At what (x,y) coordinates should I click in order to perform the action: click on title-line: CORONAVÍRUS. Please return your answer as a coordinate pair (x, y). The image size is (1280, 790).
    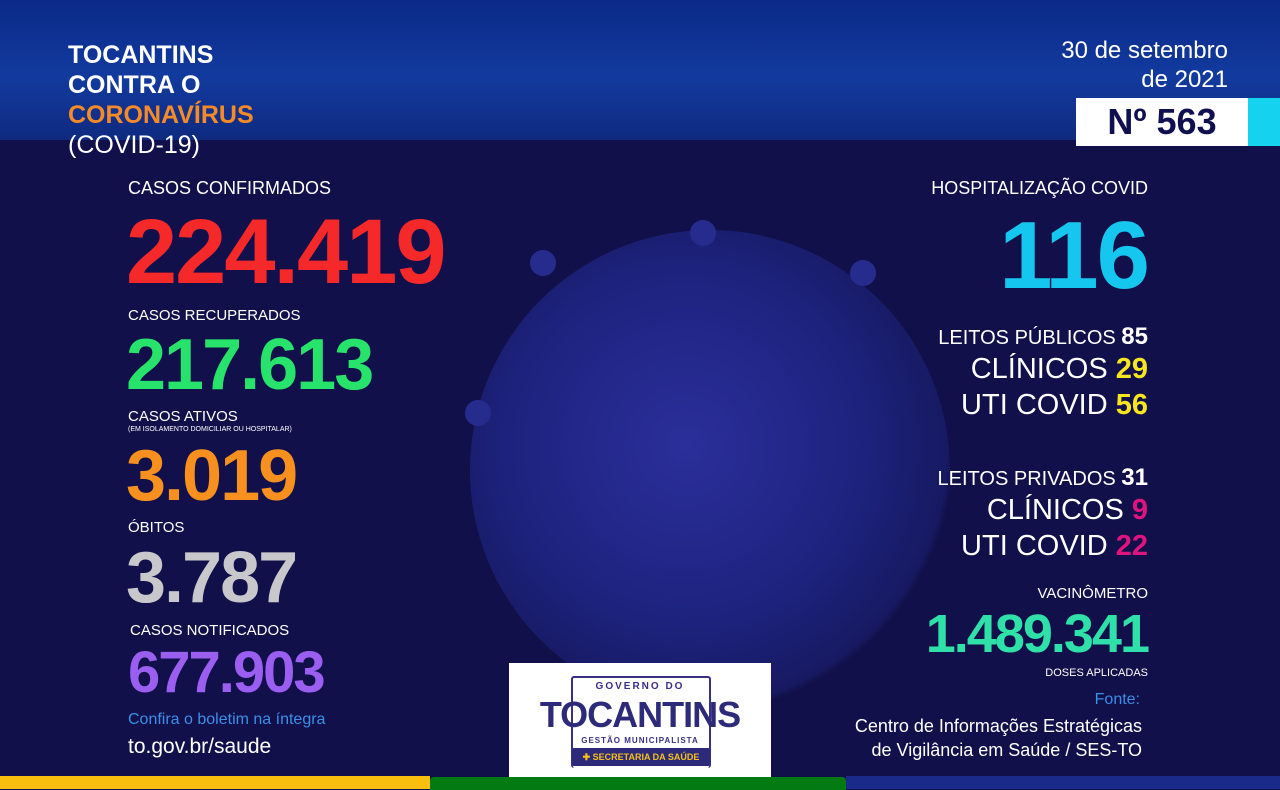
    Looking at the image, I should click on (161, 115).